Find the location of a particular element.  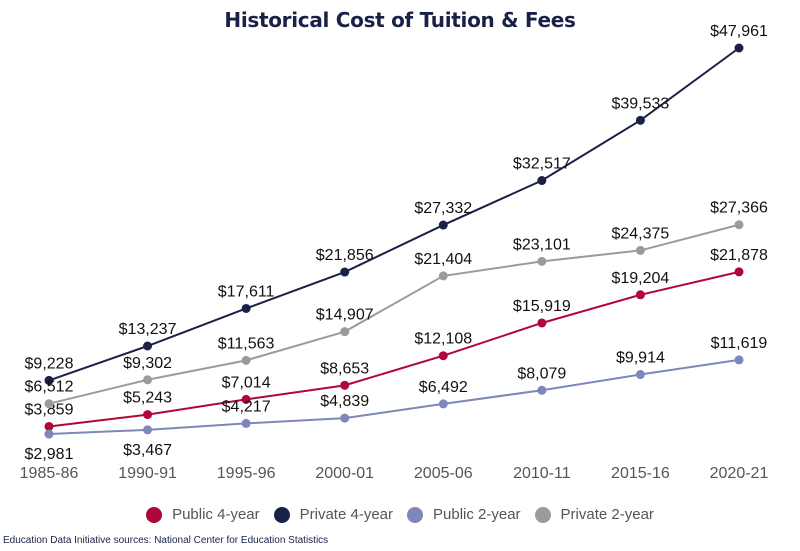

legend-item: Public 4-year is located at coordinates (203, 514).